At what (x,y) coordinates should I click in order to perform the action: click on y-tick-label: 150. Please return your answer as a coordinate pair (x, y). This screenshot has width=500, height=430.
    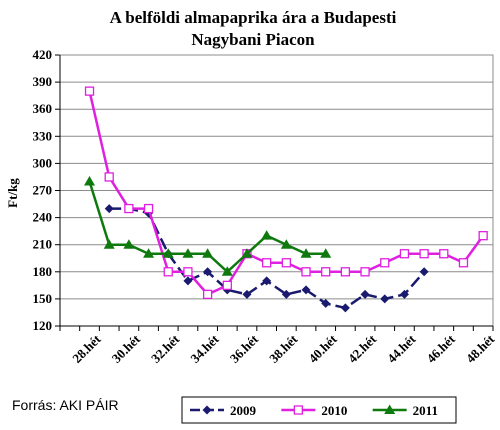
    Looking at the image, I should click on (43, 298).